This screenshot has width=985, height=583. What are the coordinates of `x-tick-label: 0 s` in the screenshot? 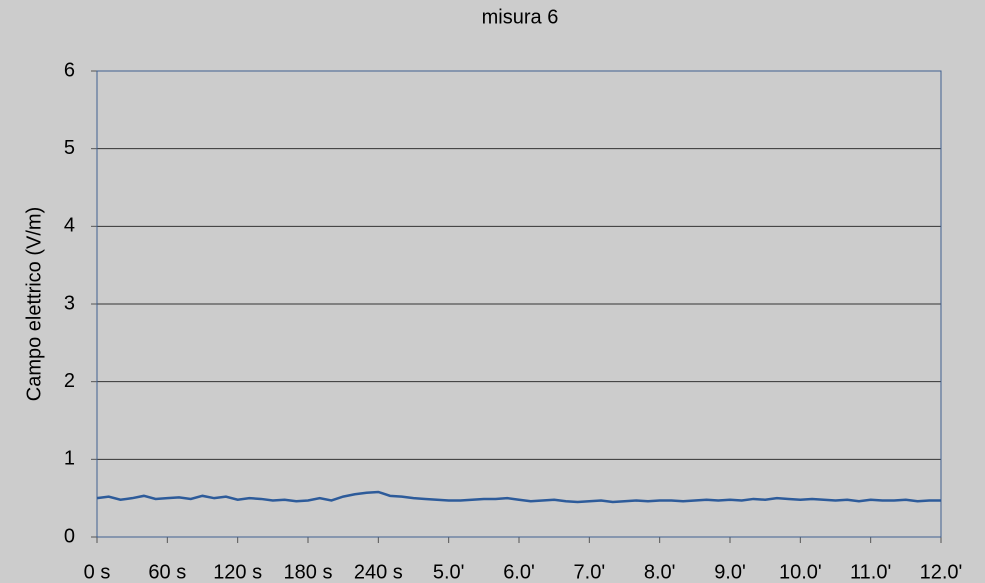 It's located at (97, 572).